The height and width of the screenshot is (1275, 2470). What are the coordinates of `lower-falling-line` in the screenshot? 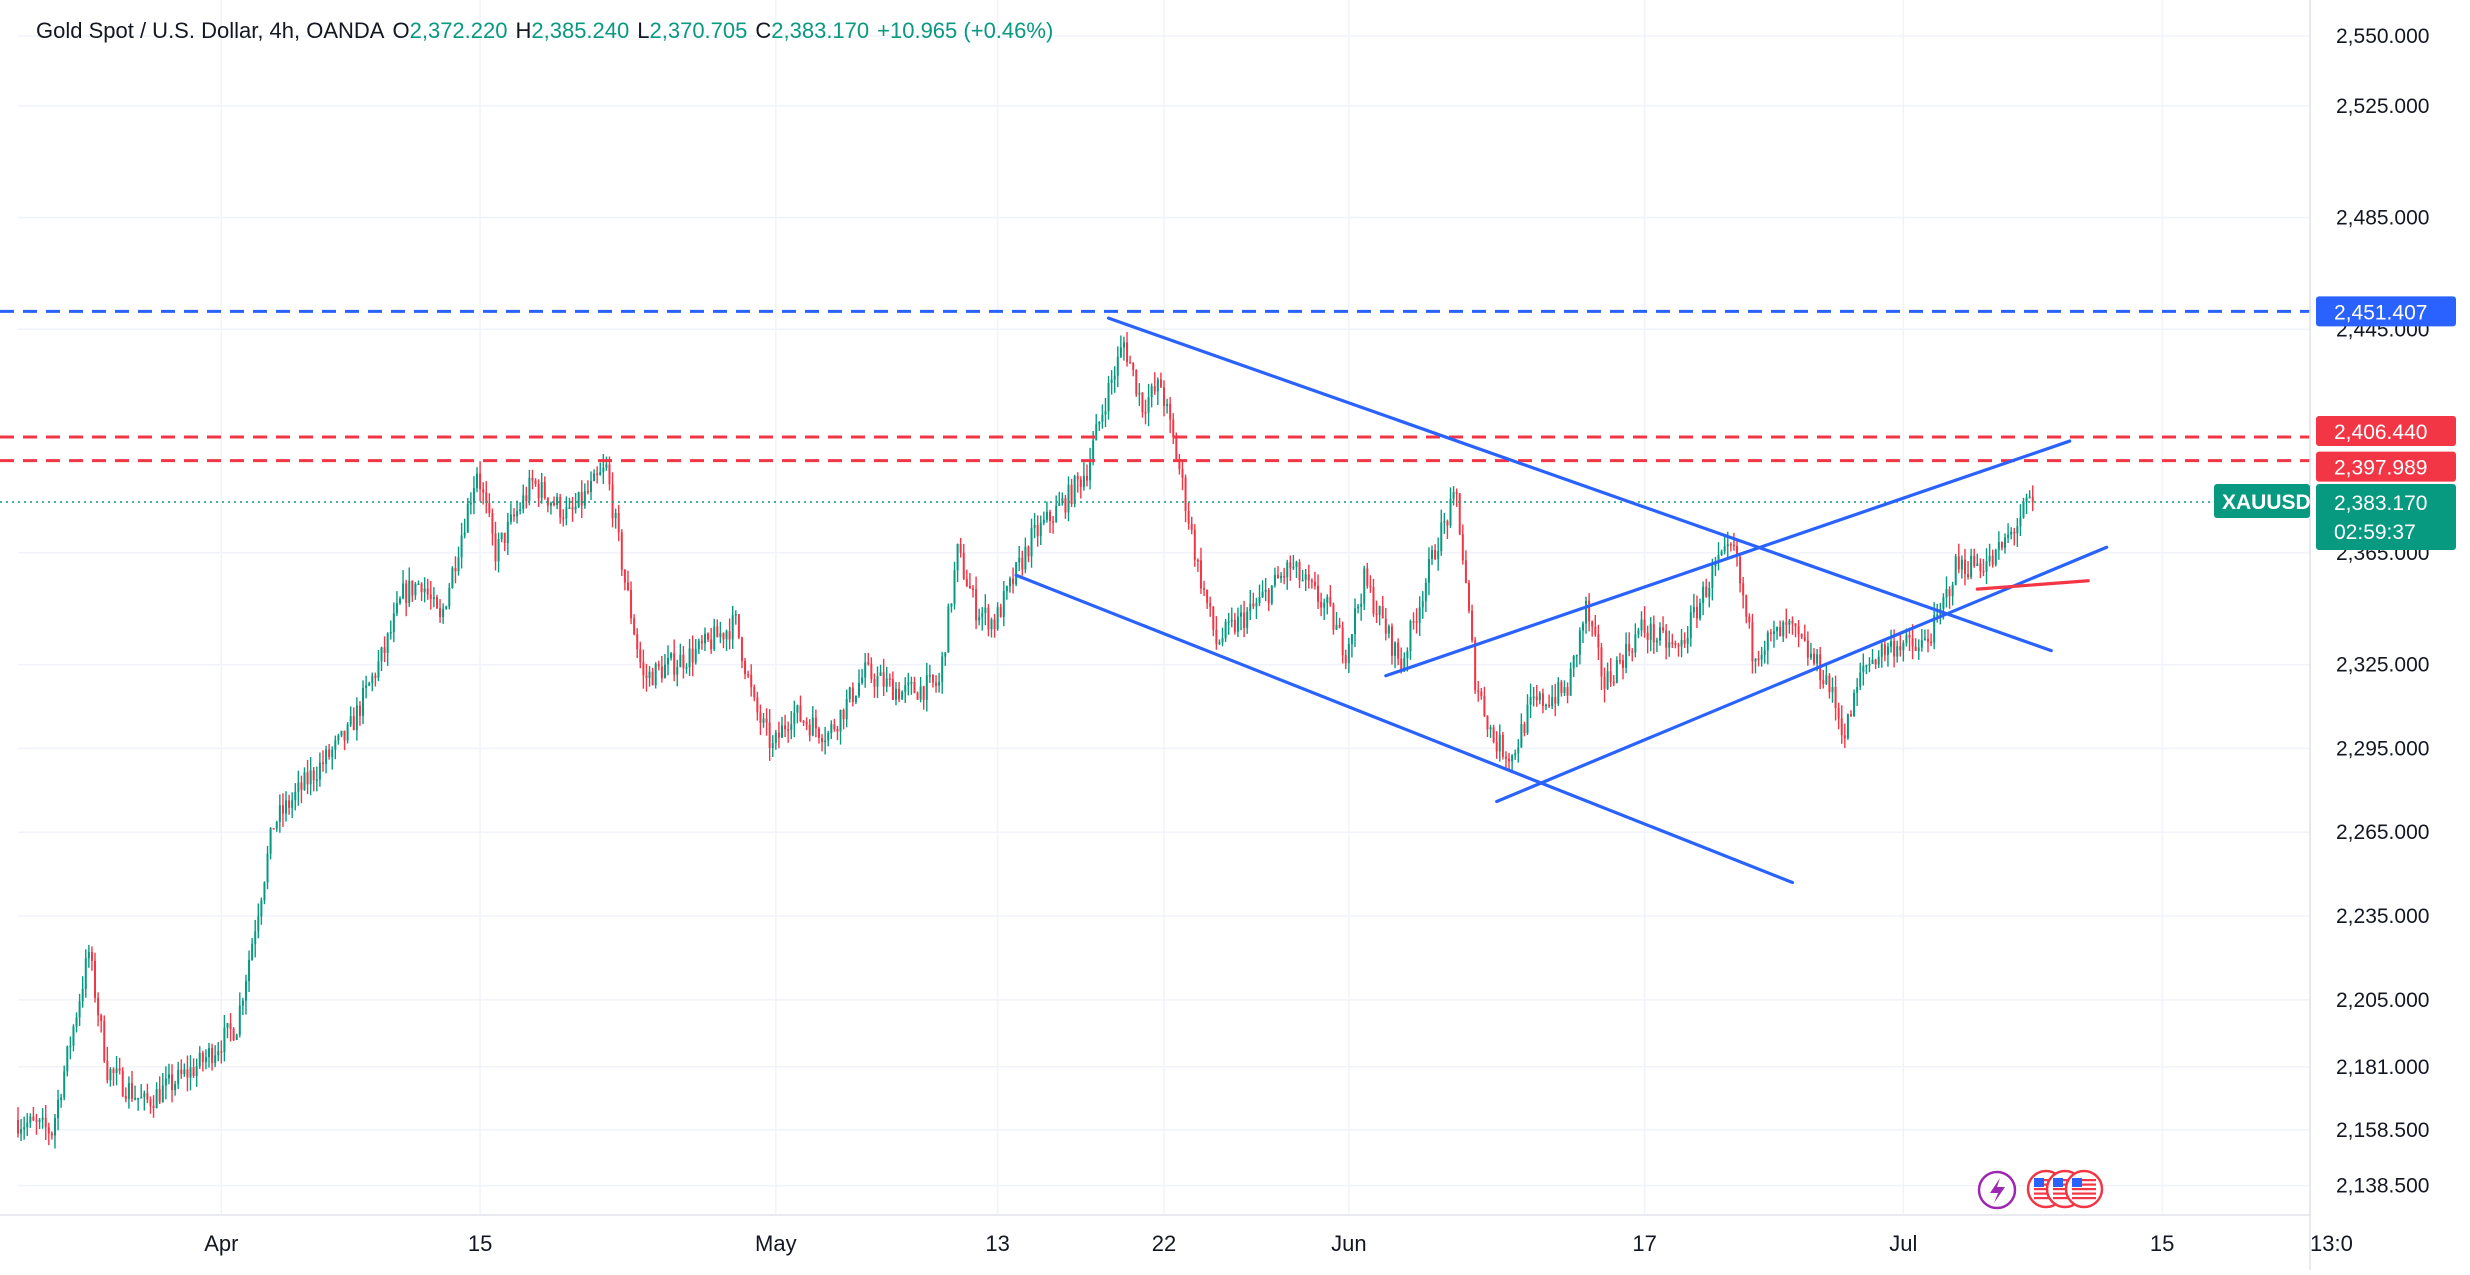 It's located at (1404, 729).